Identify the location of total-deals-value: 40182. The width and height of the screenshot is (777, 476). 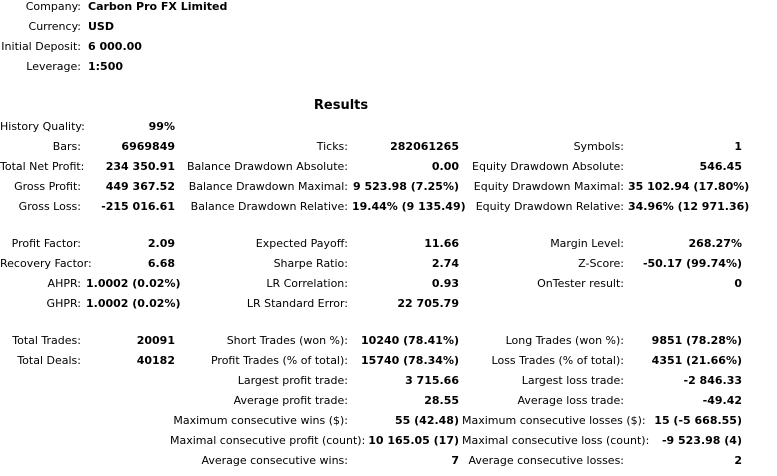
(155, 360).